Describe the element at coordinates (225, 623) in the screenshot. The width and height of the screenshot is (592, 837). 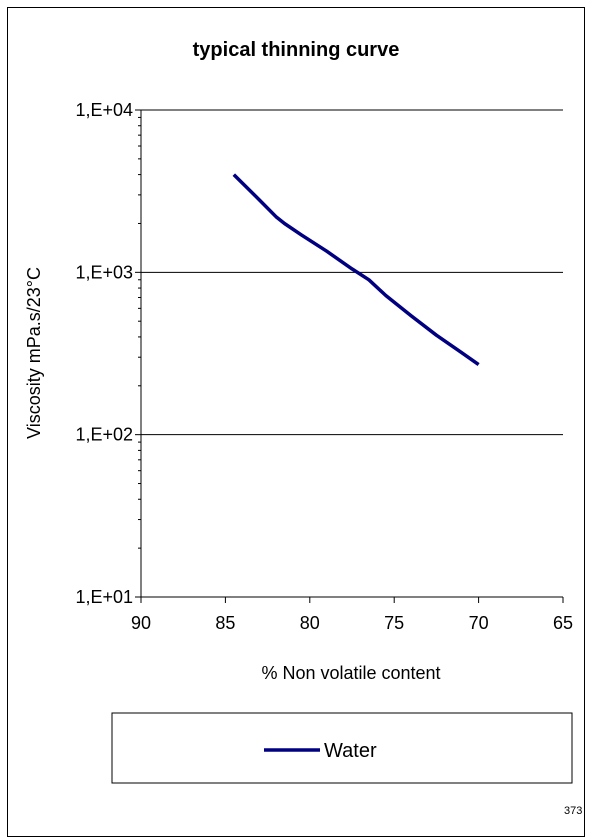
I see `x-tick-label: 85` at that location.